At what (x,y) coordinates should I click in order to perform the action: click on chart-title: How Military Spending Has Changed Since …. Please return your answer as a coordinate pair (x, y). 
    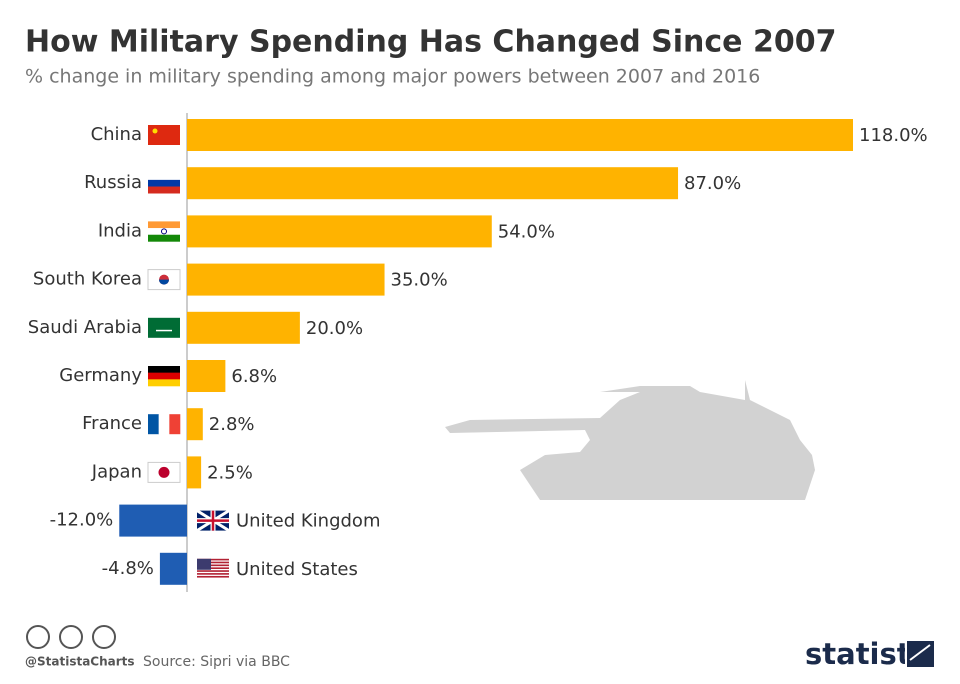
    Looking at the image, I should click on (430, 42).